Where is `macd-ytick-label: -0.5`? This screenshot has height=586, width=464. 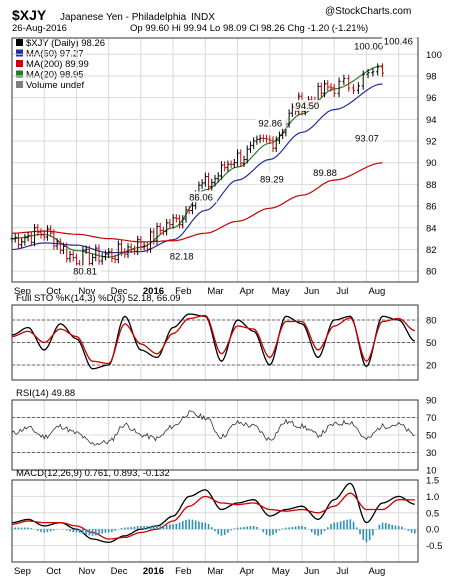
macd-ytick-label: -0.5 is located at coordinates (434, 546).